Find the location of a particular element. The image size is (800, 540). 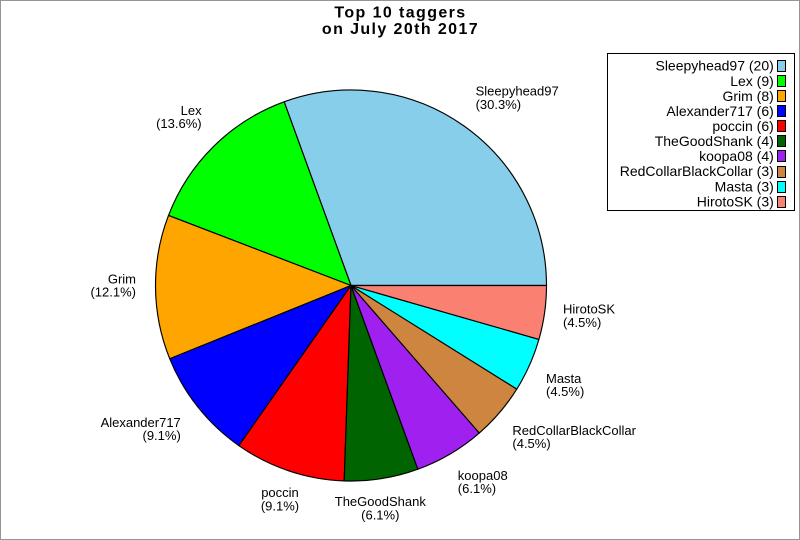

svg-text: Grim is located at coordinates (122, 278).